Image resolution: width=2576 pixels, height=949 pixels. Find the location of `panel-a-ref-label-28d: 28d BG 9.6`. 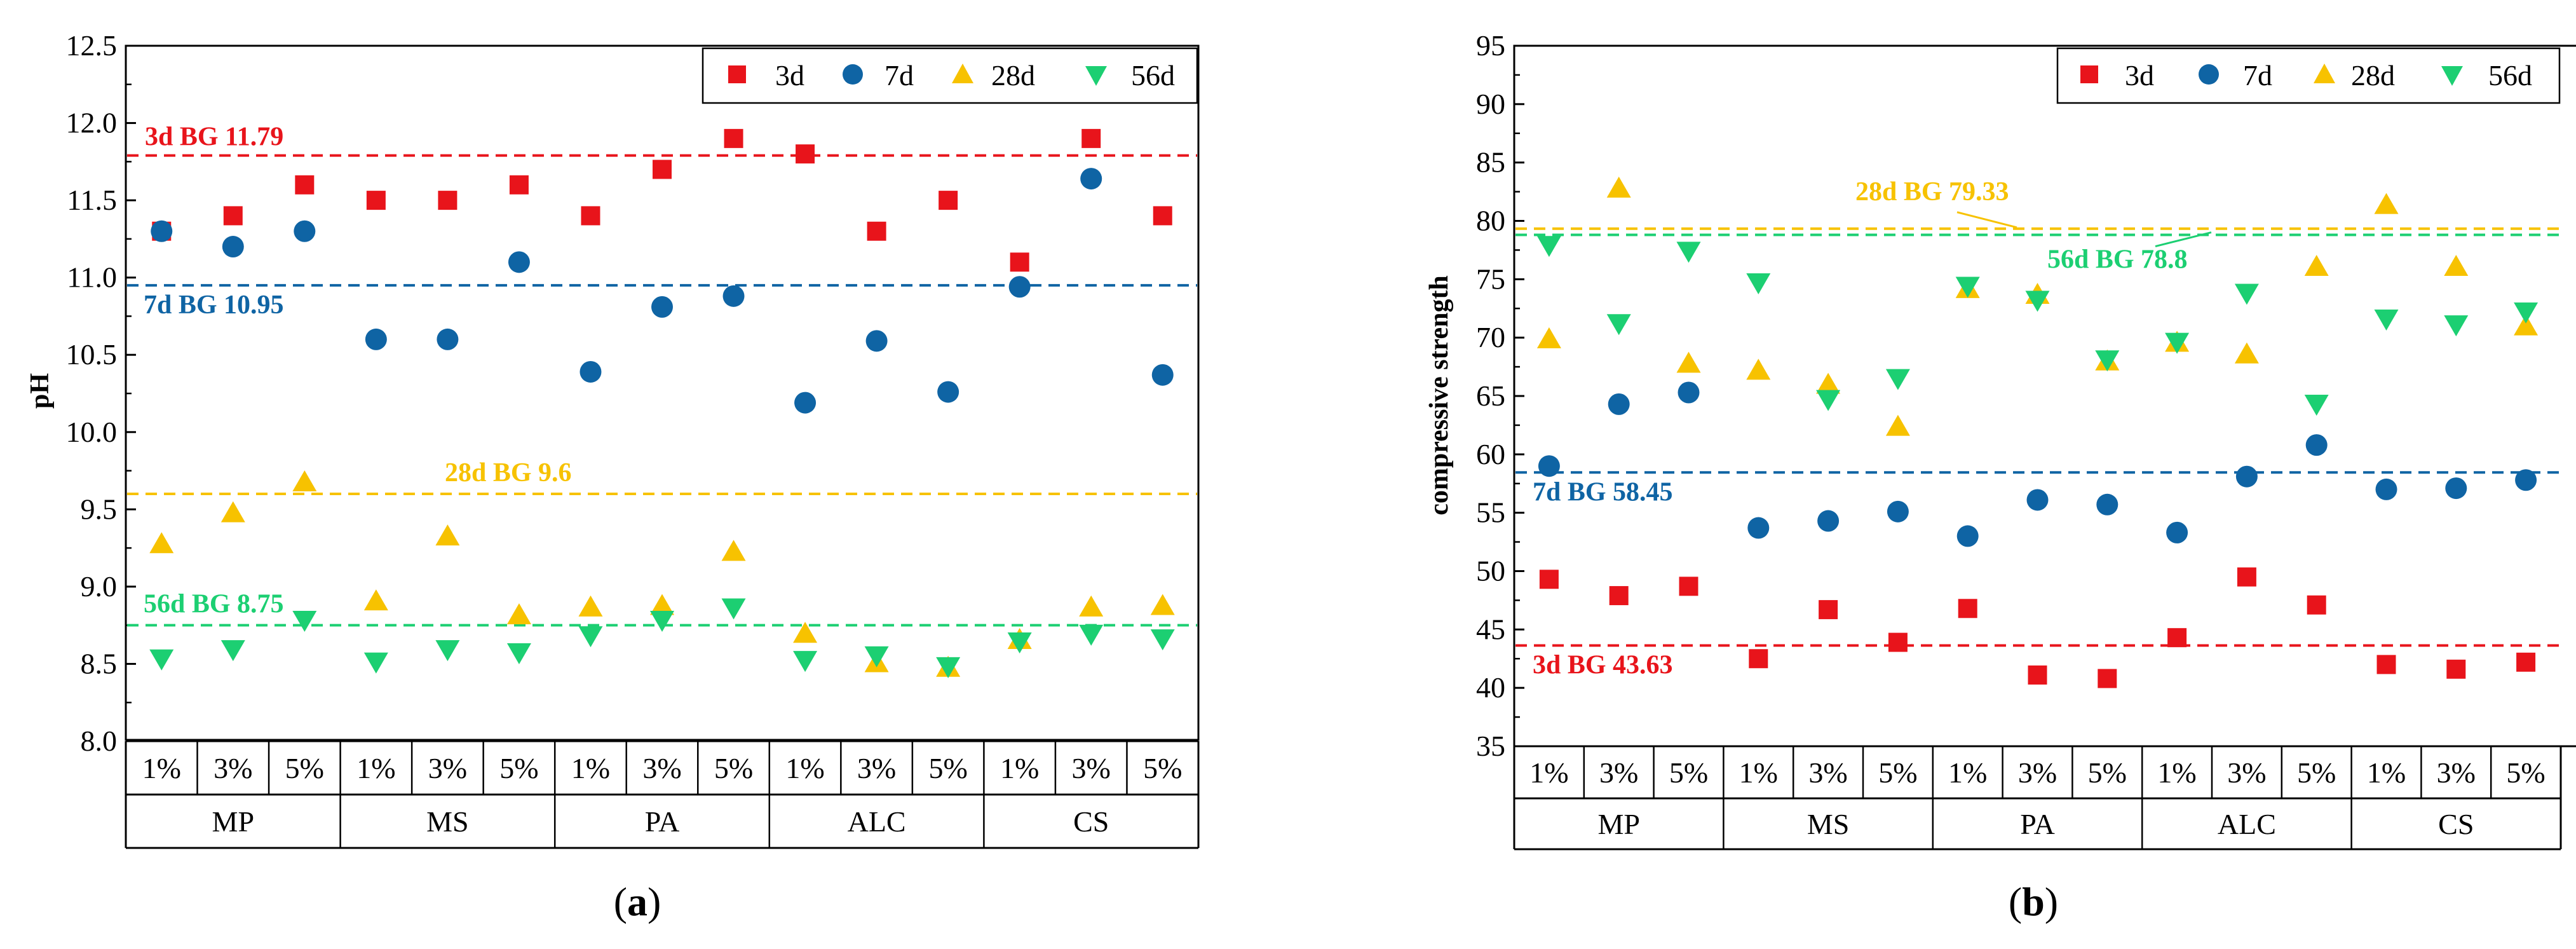

panel-a-ref-label-28d: 28d BG 9.6 is located at coordinates (509, 473).